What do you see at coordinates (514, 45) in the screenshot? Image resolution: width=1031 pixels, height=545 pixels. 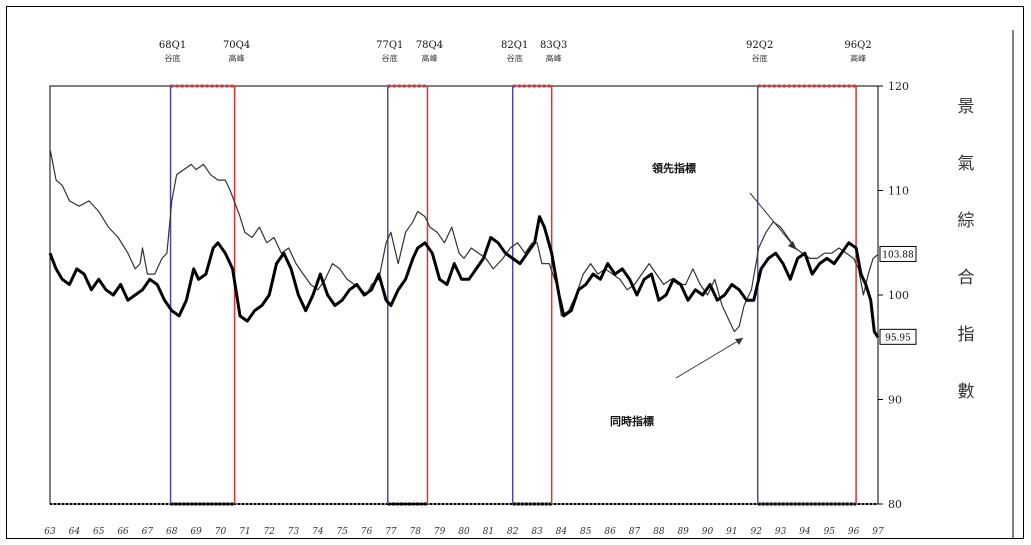 I see `phase-date-label: 82Q1` at bounding box center [514, 45].